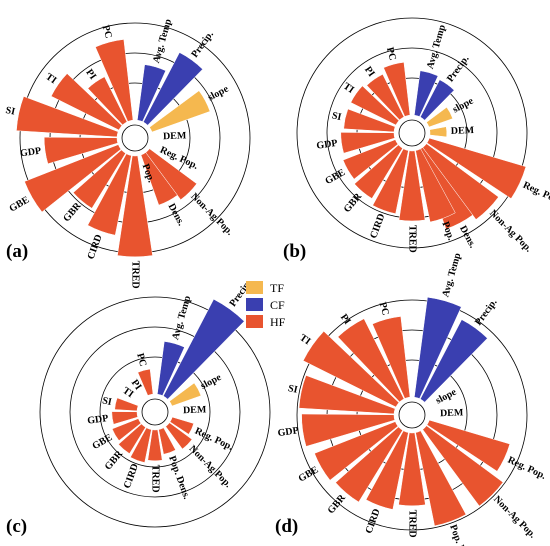 Image resolution: width=550 pixels, height=546 pixels. I want to click on legend-label-hf: HF, so click(278, 322).